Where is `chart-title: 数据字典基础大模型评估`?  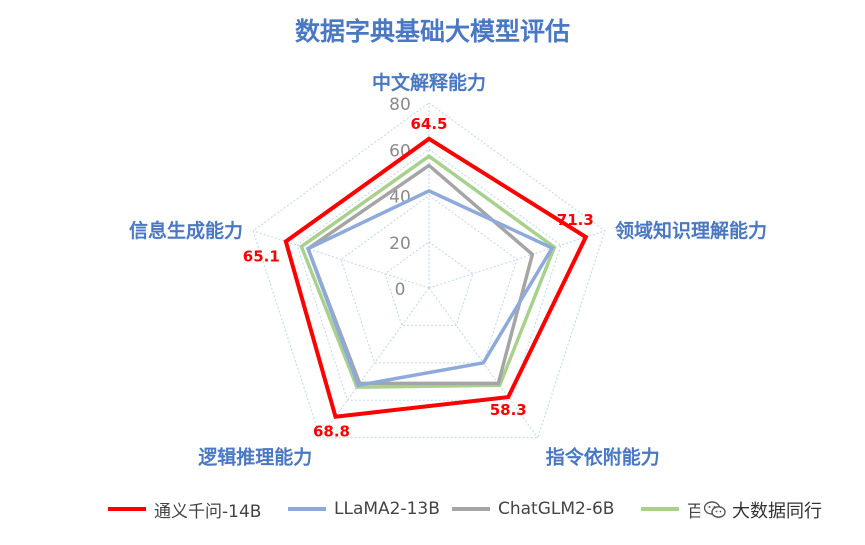 chart-title: 数据字典基础大模型评估 is located at coordinates (432, 31).